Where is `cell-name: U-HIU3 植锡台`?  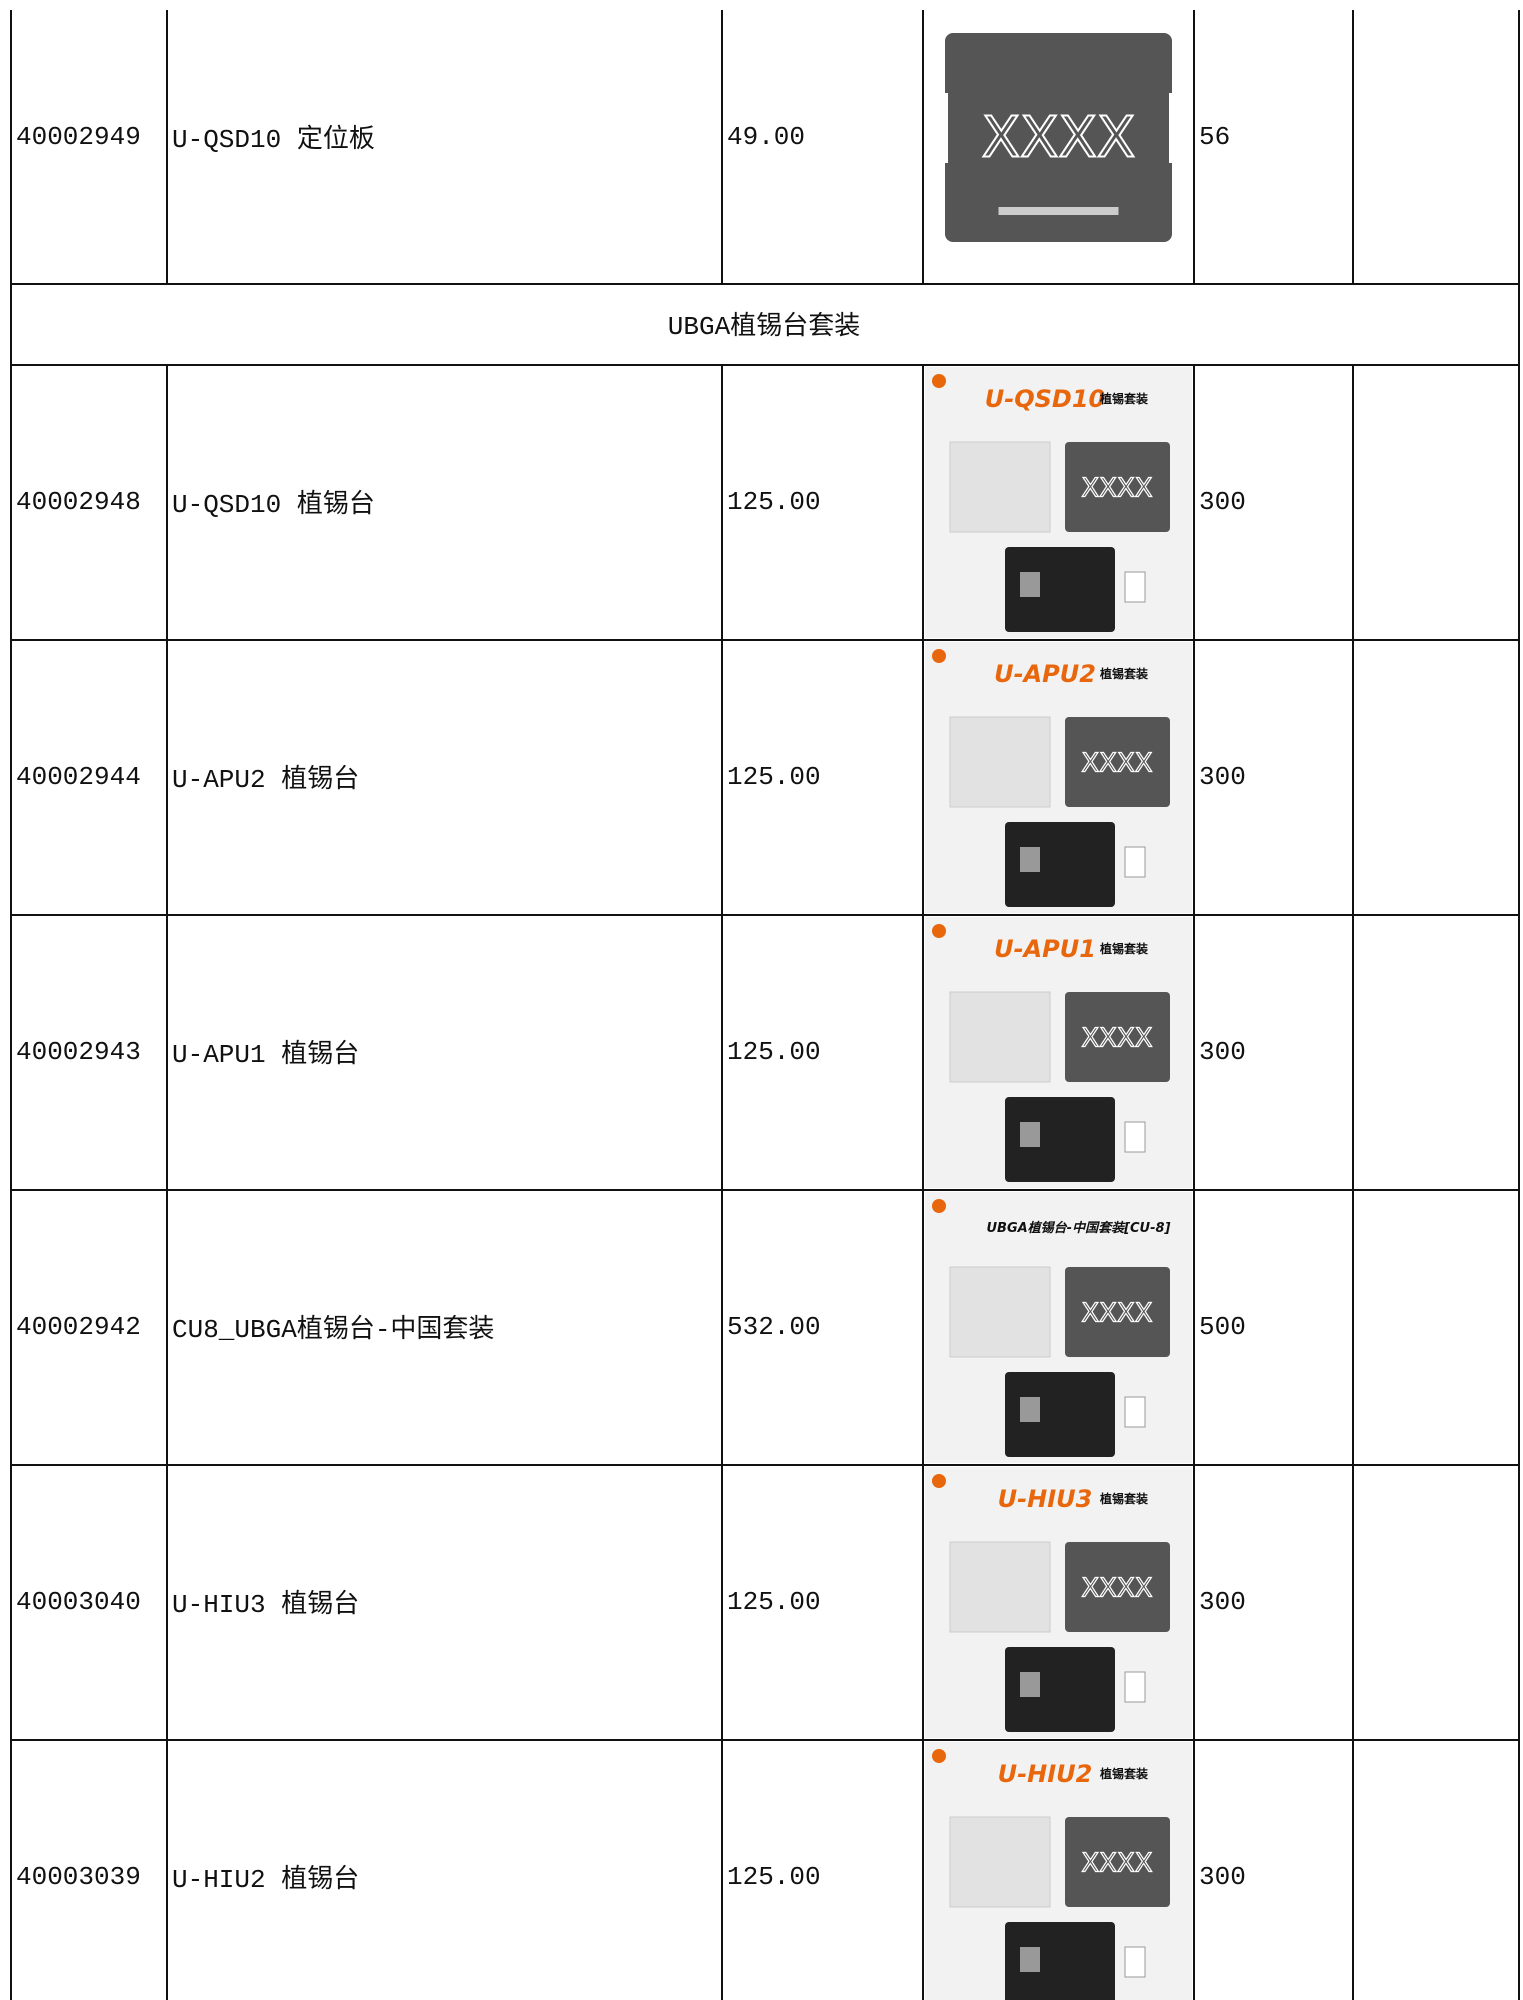
cell-name: U-HIU3 植锡台 is located at coordinates (266, 1605).